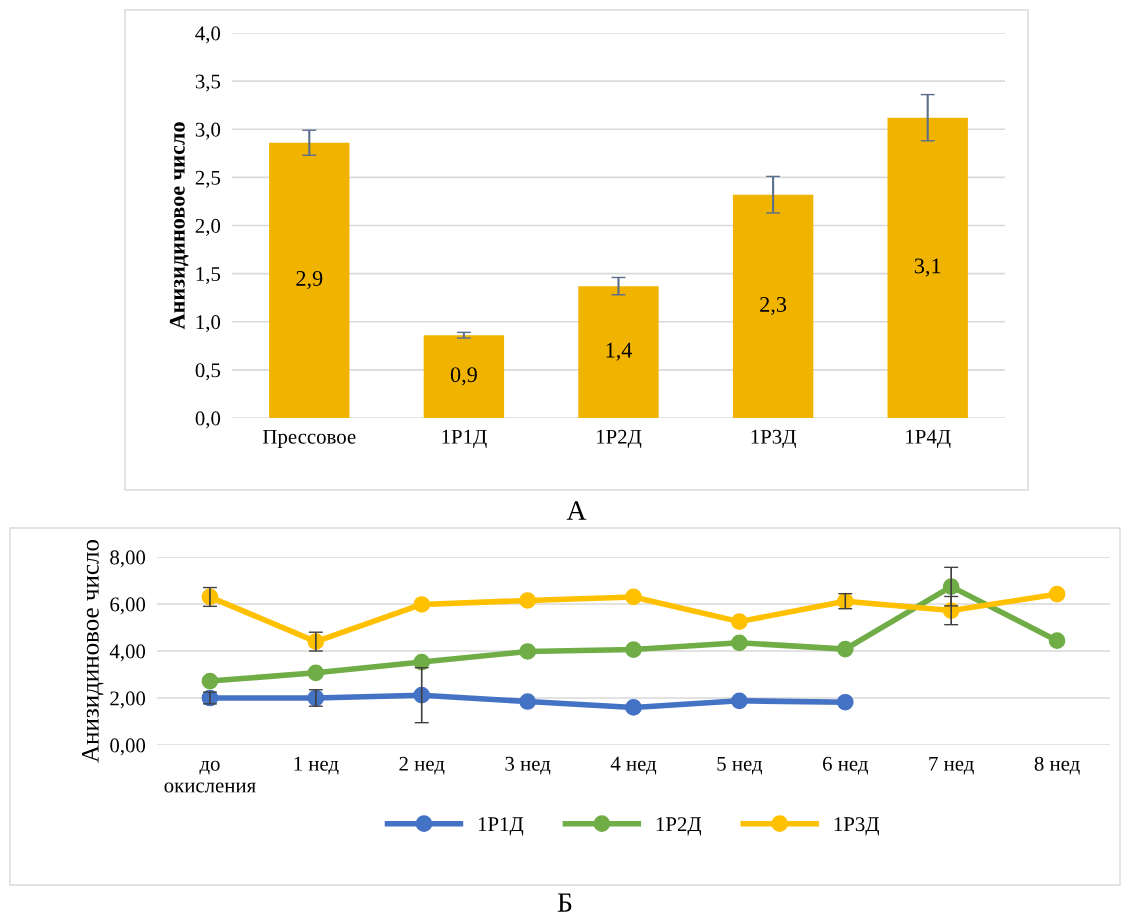  Describe the element at coordinates (208, 372) in the screenshot. I see `y-tick-label: 0,5` at that location.